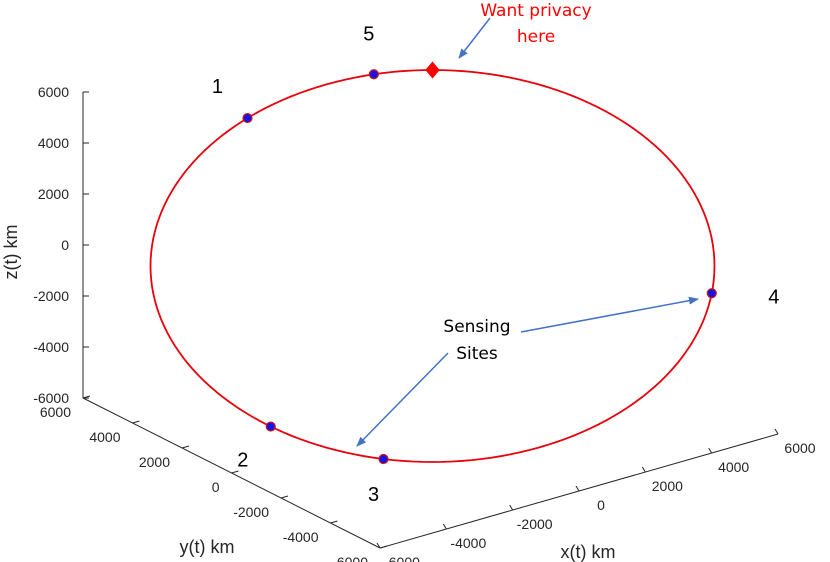 The height and width of the screenshot is (562, 830). I want to click on x-tick-label: -4000, so click(468, 543).